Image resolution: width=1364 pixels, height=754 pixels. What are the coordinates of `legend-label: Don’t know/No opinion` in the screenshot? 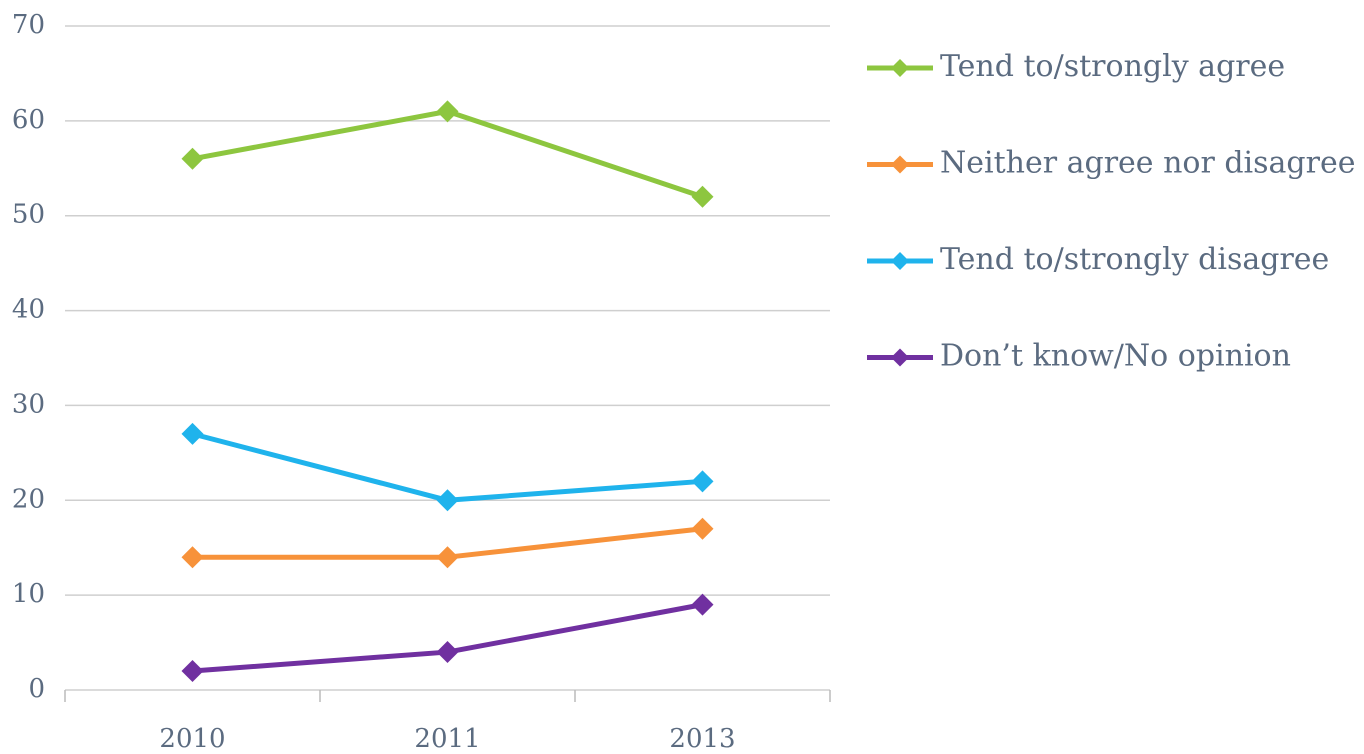 It's located at (1115, 356).